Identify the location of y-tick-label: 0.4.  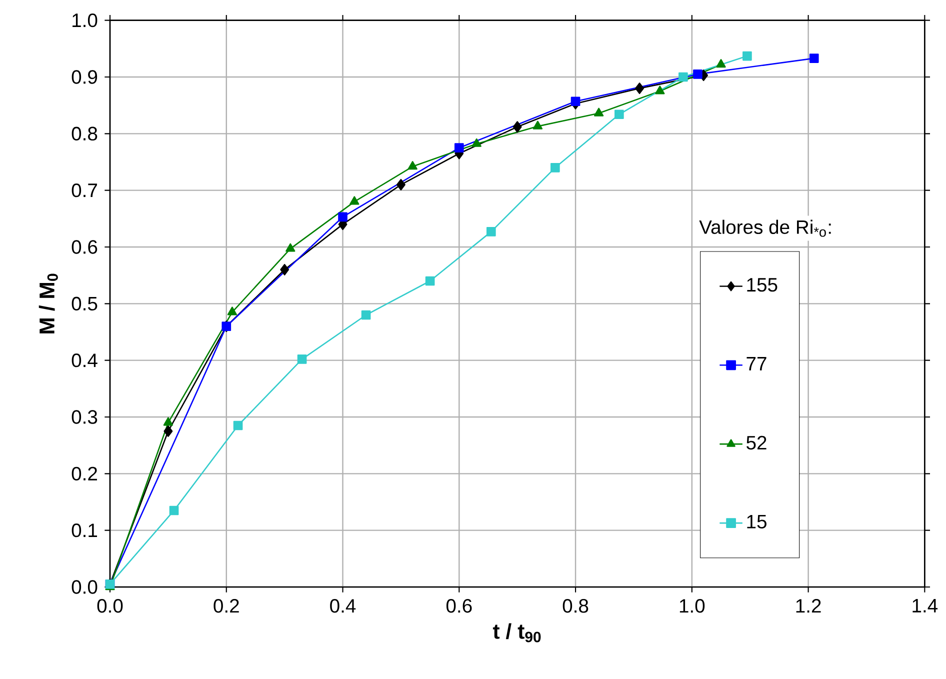
(85, 360).